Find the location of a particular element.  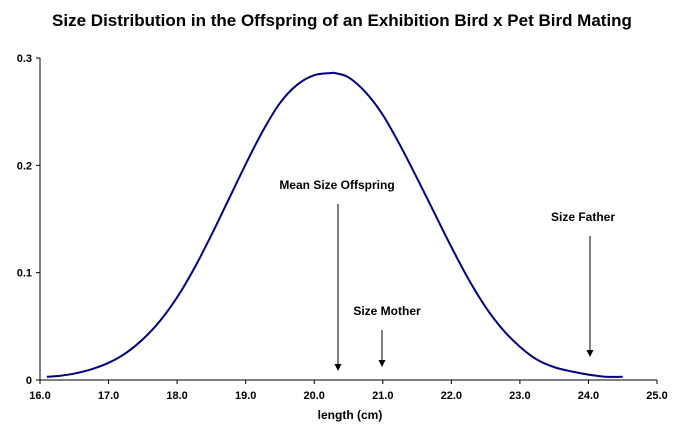

annotation-mean-offspring-arrow-head is located at coordinates (338, 367).